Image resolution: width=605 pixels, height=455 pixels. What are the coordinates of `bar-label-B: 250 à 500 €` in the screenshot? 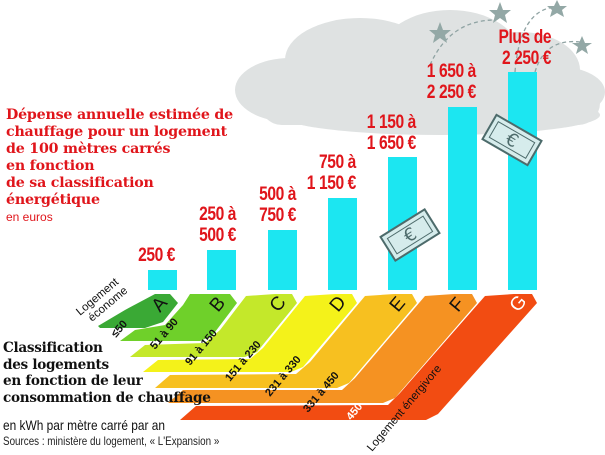 It's located at (217, 225).